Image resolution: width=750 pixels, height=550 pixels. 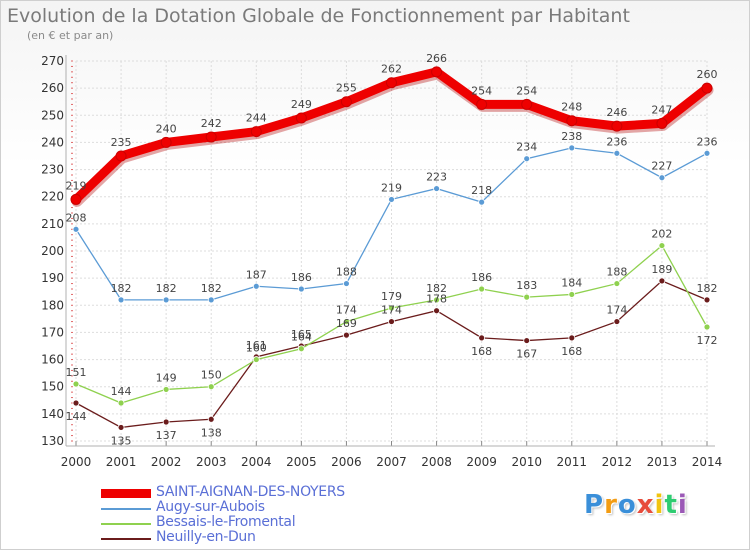 I want to click on y-tick-label: 230, so click(x=52, y=170).